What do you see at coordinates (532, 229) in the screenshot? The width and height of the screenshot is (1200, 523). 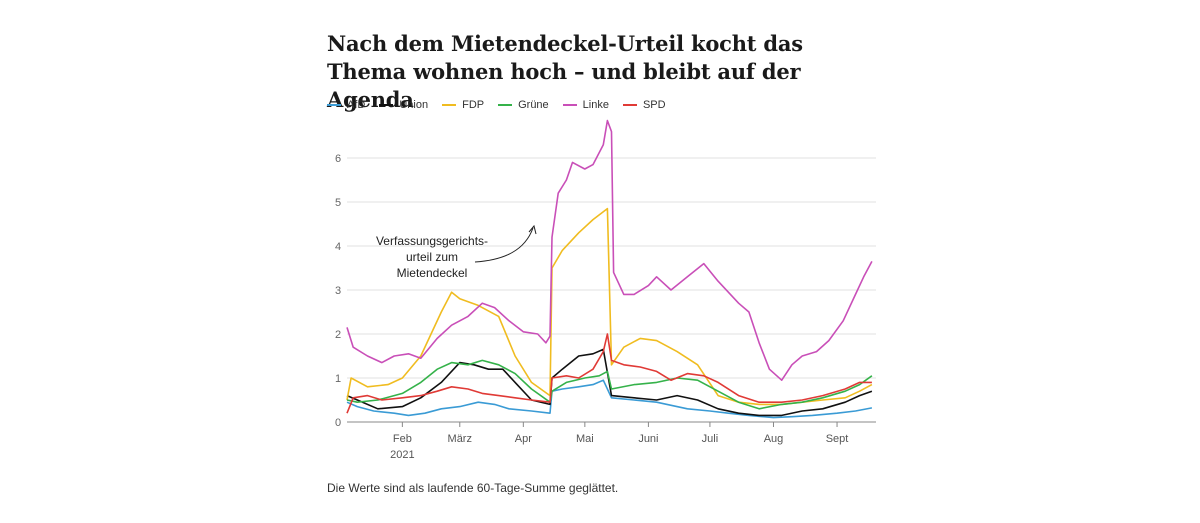 I see `annotation-arrowhead` at bounding box center [532, 229].